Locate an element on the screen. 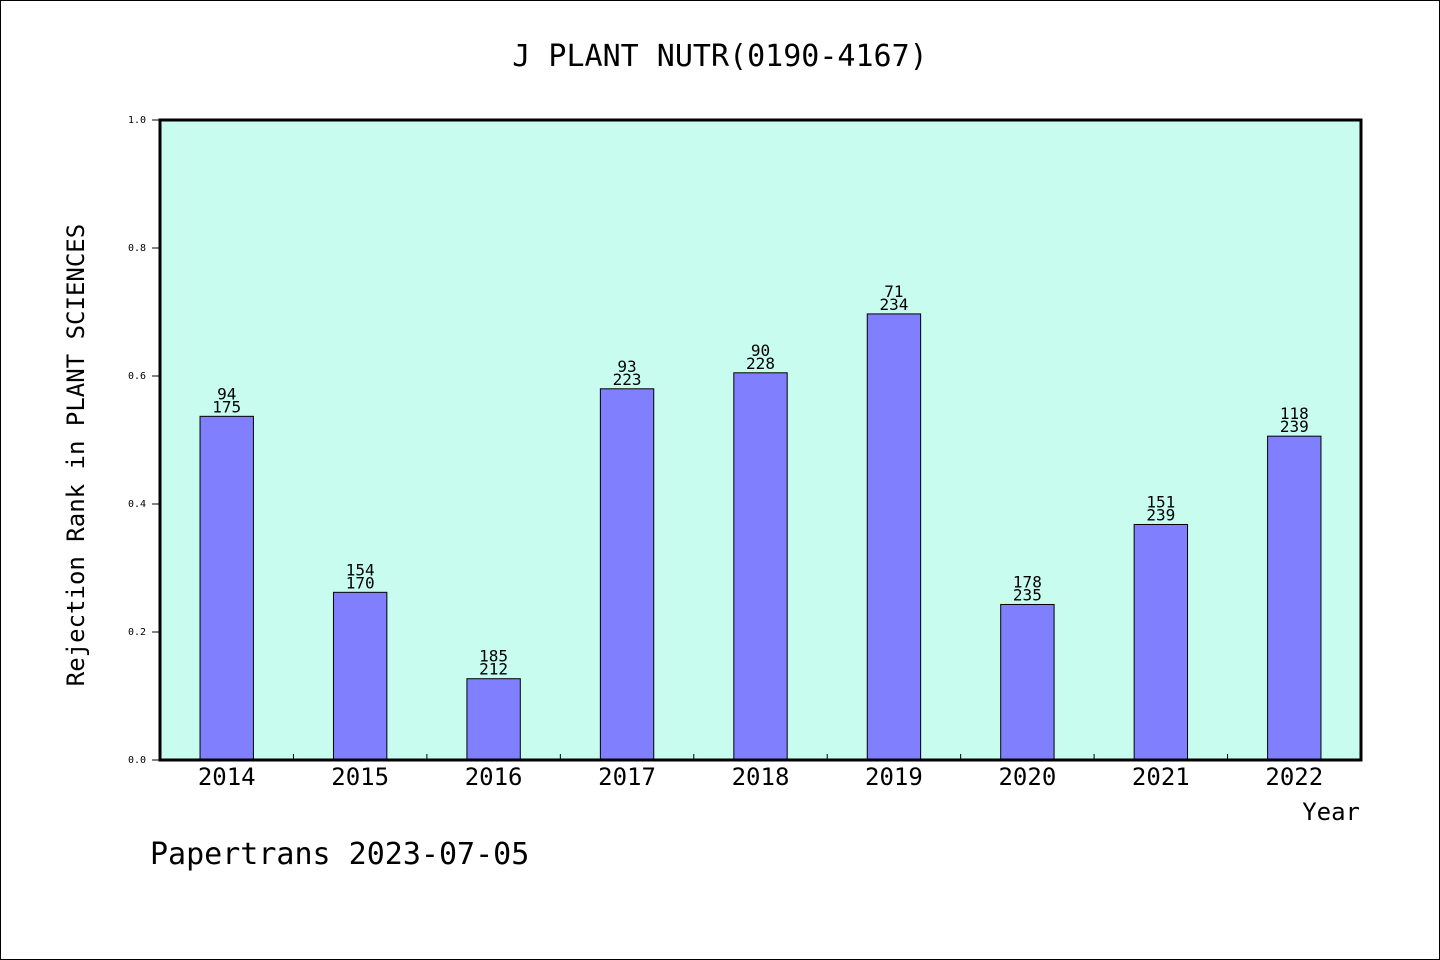  bar-label-top: 178 is located at coordinates (1027, 581).